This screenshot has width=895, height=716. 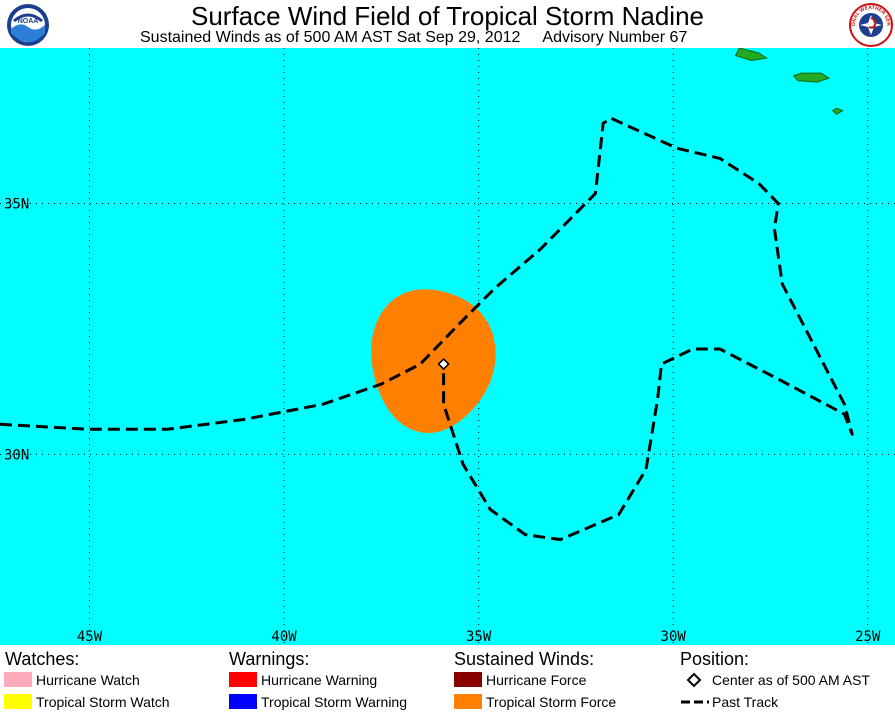 What do you see at coordinates (28, 21) in the screenshot?
I see `noaa-logo-text: NOAA` at bounding box center [28, 21].